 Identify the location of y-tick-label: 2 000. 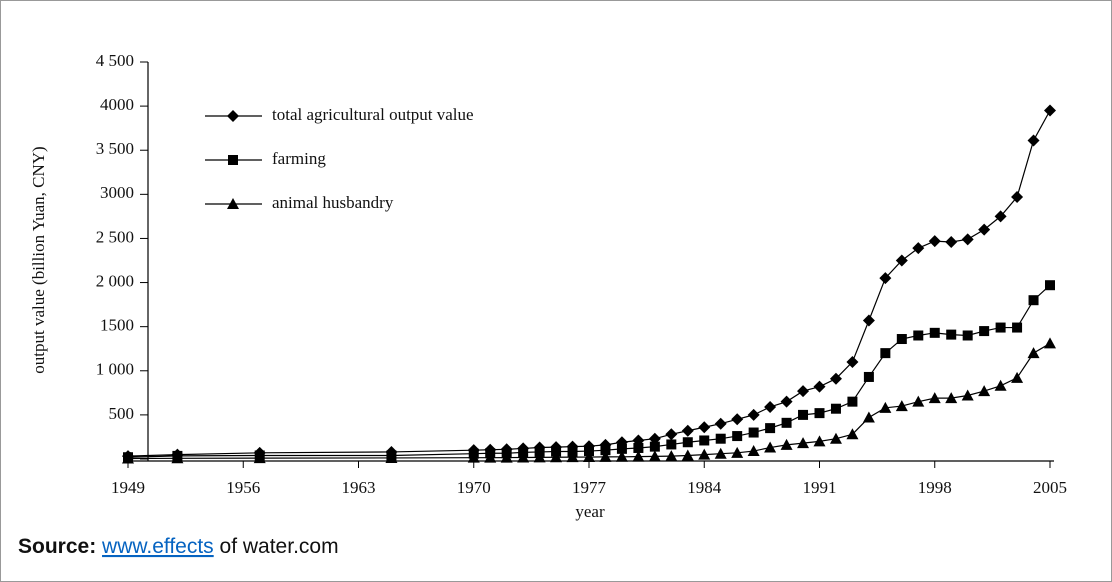
(115, 280).